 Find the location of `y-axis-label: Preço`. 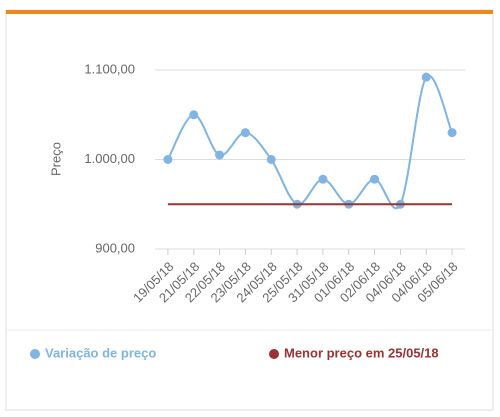

y-axis-label: Preço is located at coordinates (55, 159).